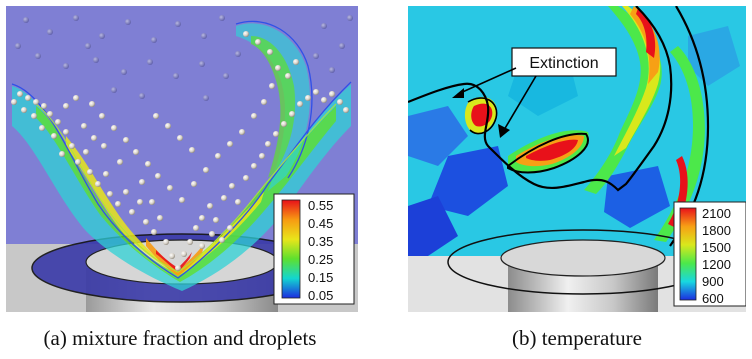 The width and height of the screenshot is (752, 359). I want to click on colorbar-b-label: 2100, so click(716, 213).